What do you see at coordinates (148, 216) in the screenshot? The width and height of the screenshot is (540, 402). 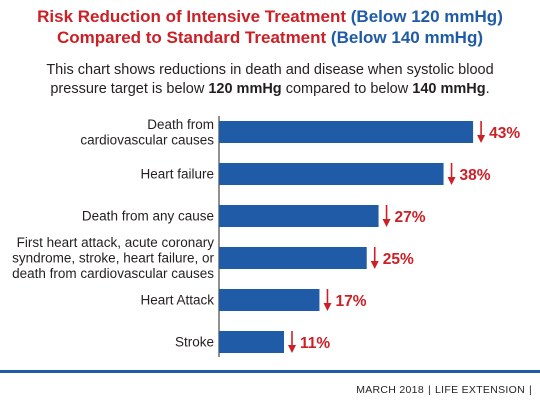 I see `category-label: Death from any cause` at bounding box center [148, 216].